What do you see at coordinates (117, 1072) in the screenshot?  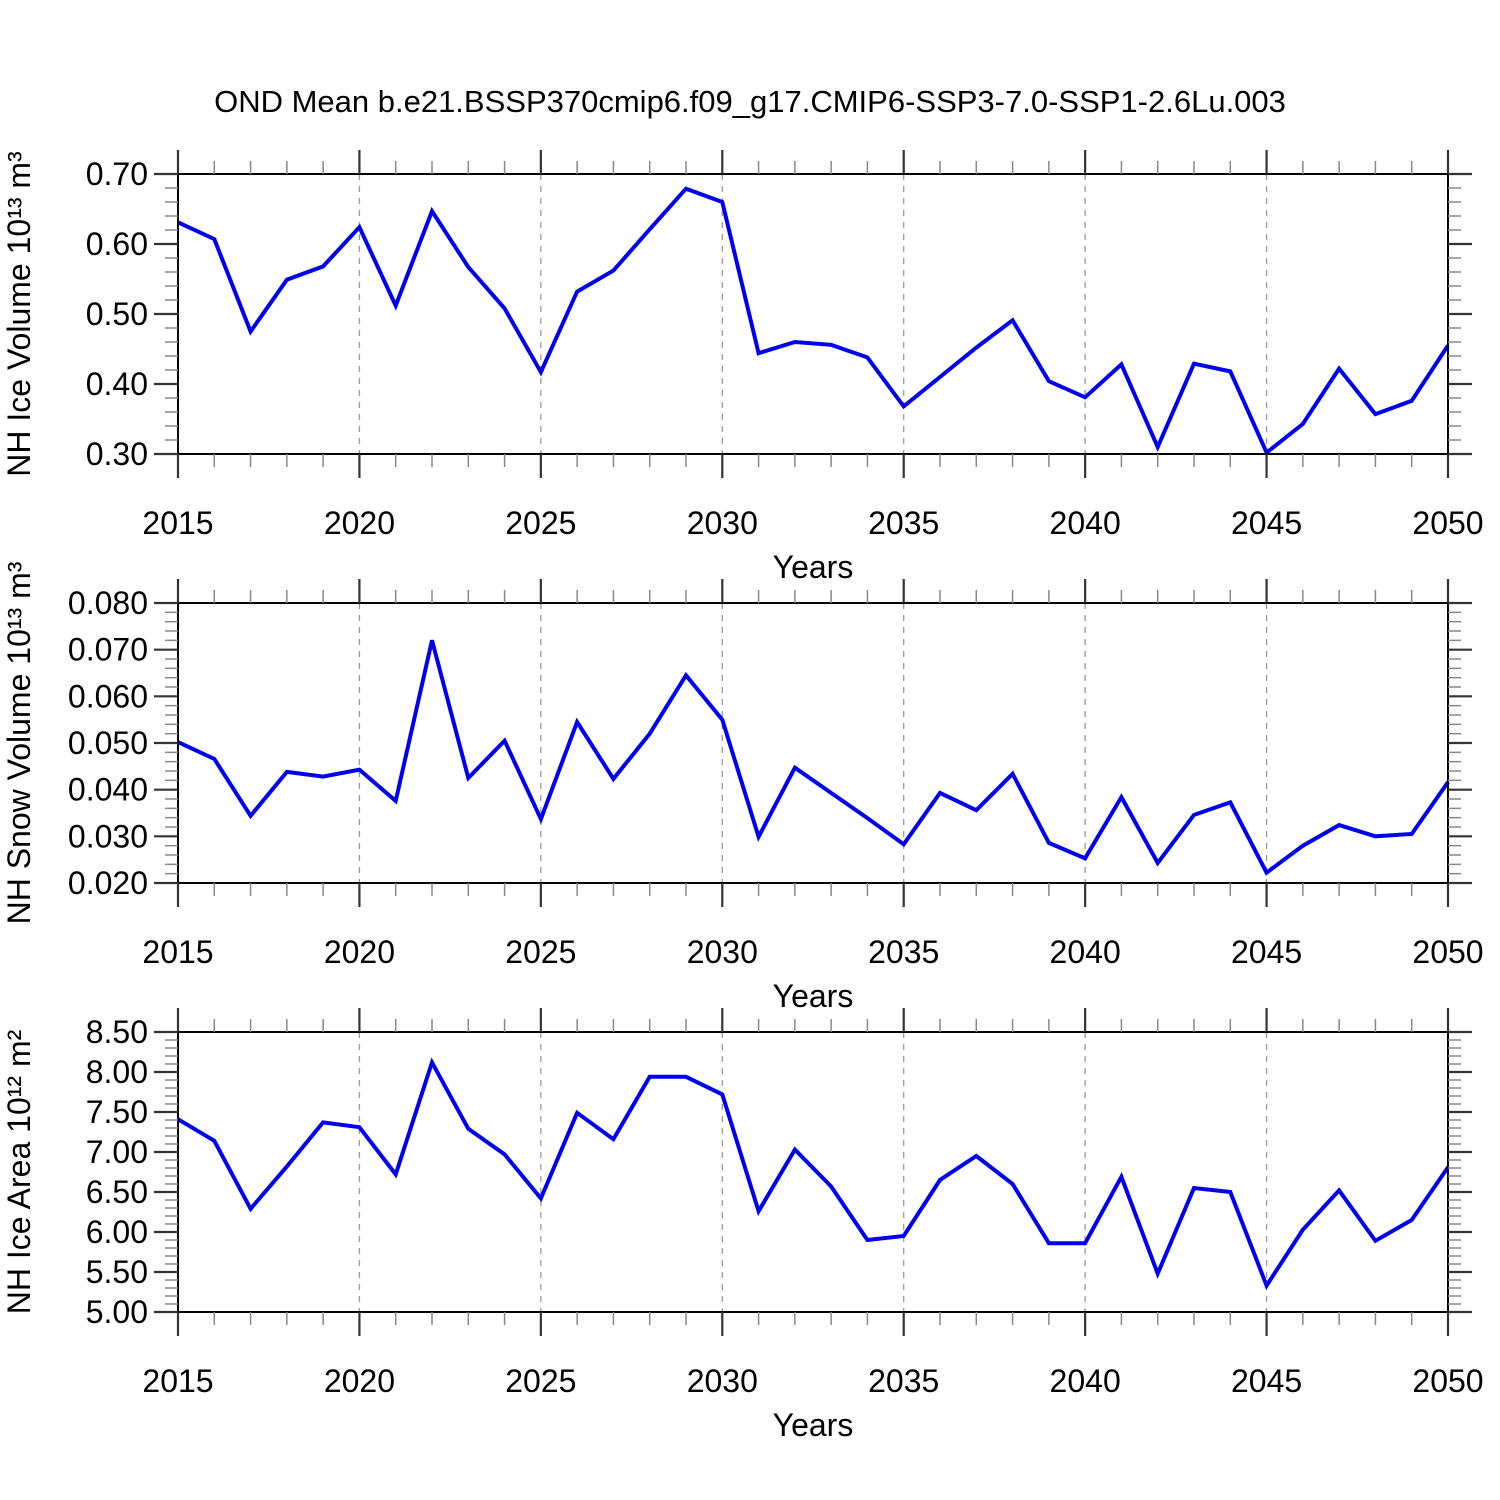 I see `y-tick-label: 8.00` at bounding box center [117, 1072].